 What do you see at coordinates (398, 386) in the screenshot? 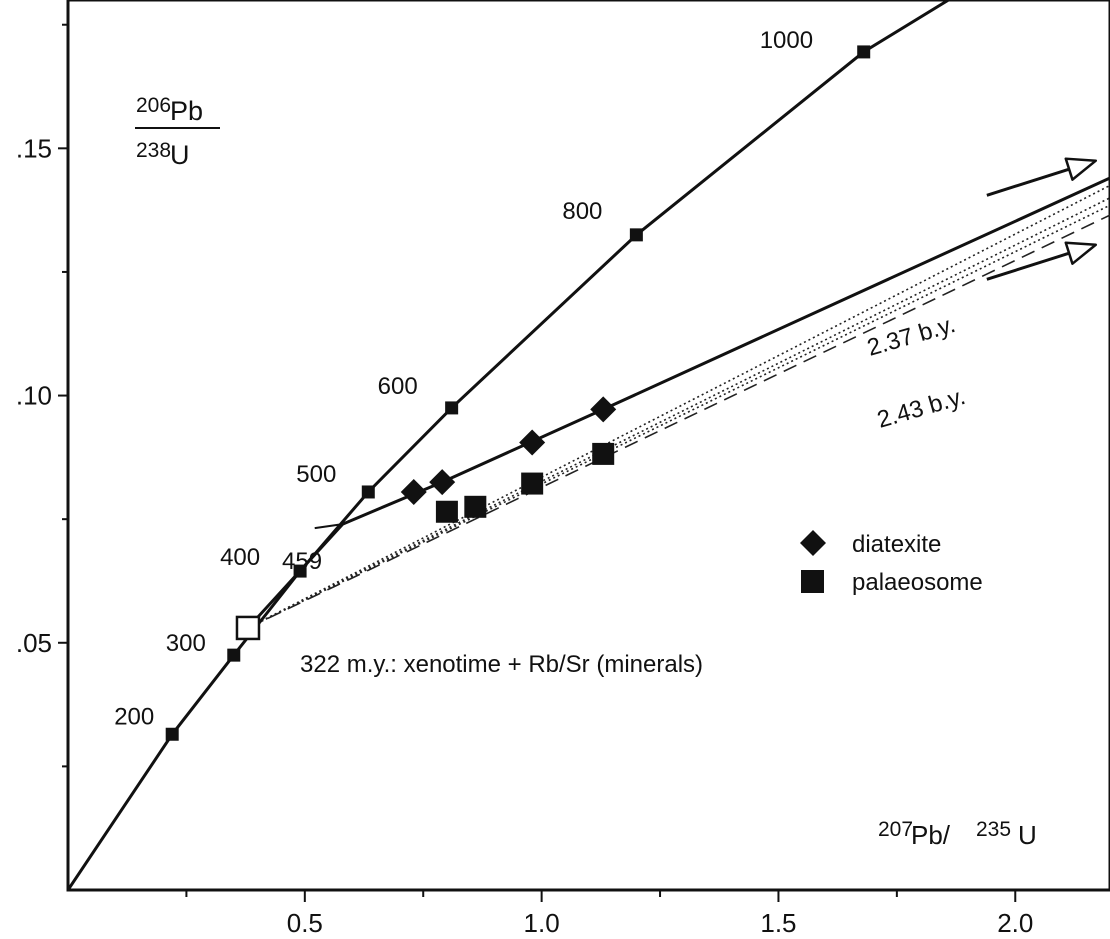
I see `concordia-age-label: 600` at bounding box center [398, 386].